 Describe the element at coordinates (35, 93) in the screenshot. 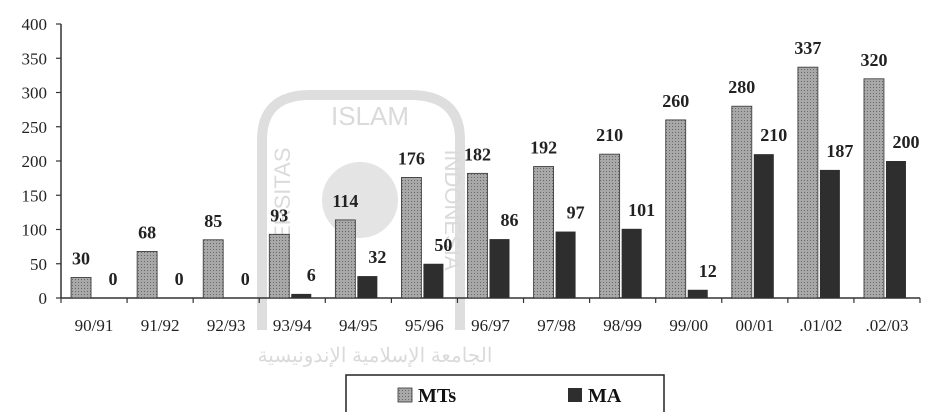

I see `y-tick-label: 300` at that location.